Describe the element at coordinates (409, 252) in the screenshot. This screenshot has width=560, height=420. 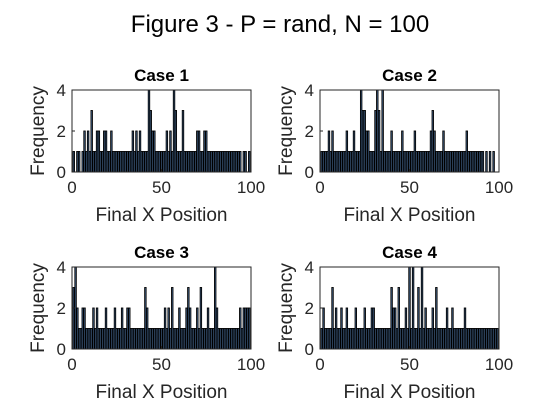
I see `subplot-title: Case 4` at that location.